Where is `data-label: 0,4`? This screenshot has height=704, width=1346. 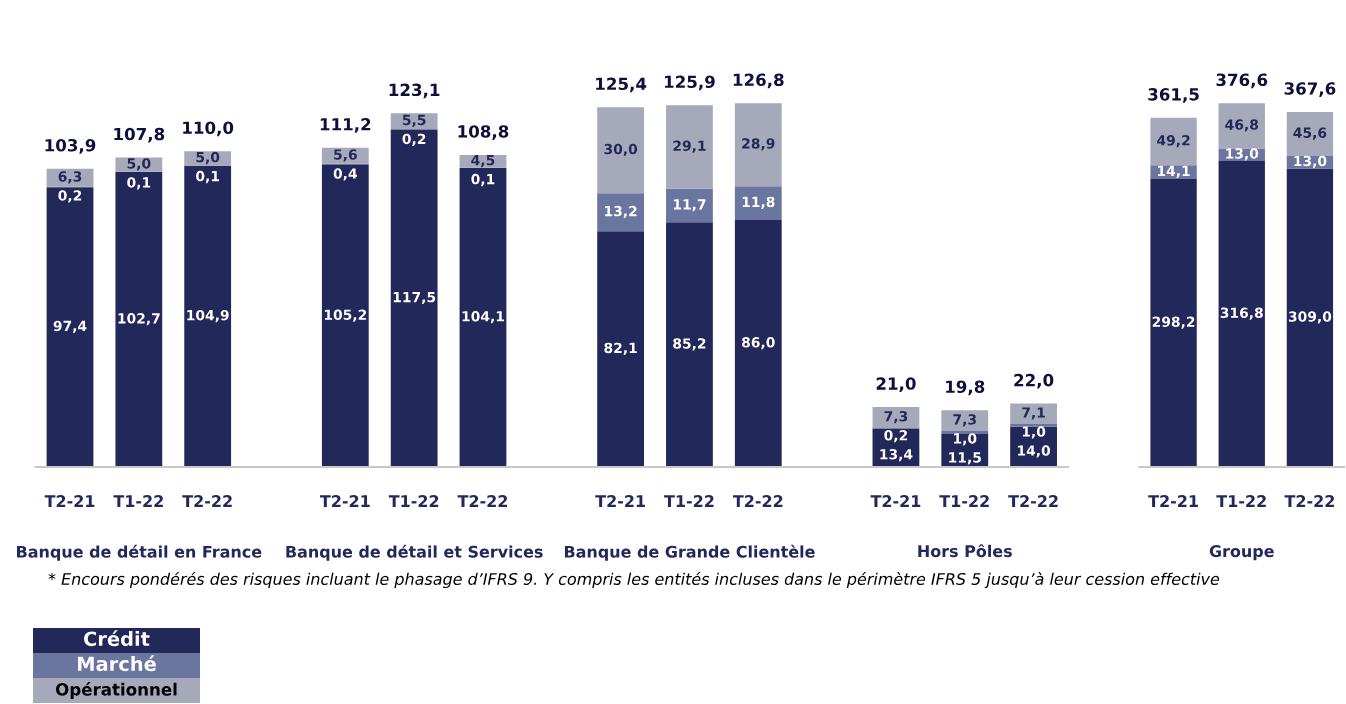
data-label: 0,4 is located at coordinates (345, 174).